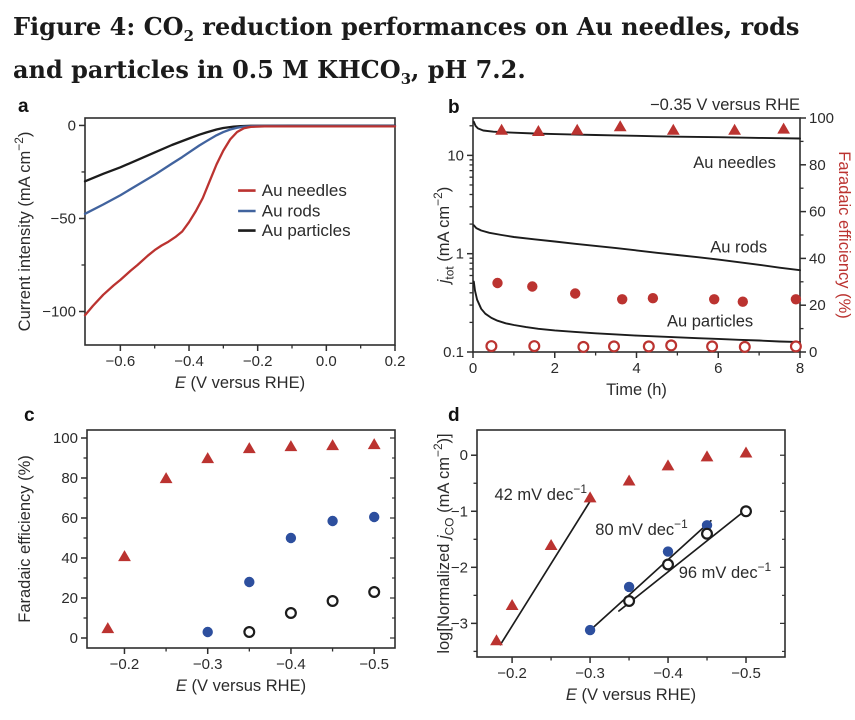 This screenshot has height=720, width=855. What do you see at coordinates (459, 623) in the screenshot?
I see `y-tick-label: −3` at bounding box center [459, 623].